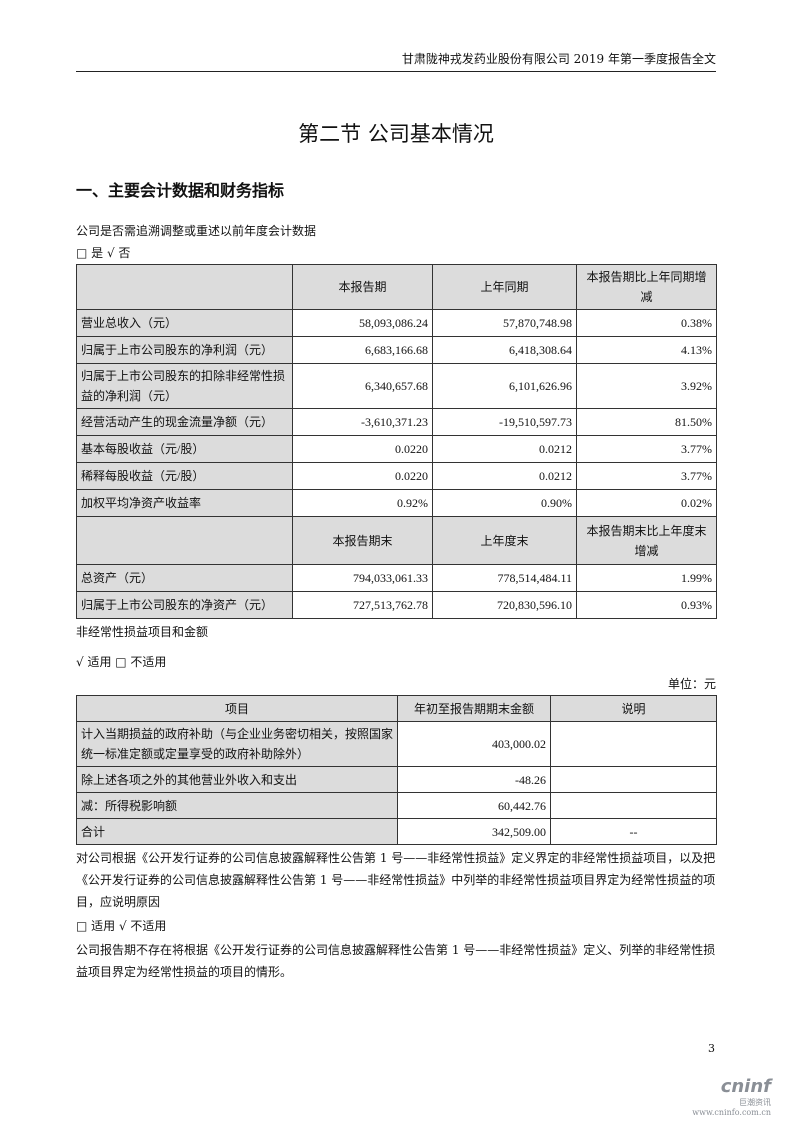 Image resolution: width=793 pixels, height=1122 pixels. I want to click on section-title: 第二节 公司基本情况, so click(396, 134).